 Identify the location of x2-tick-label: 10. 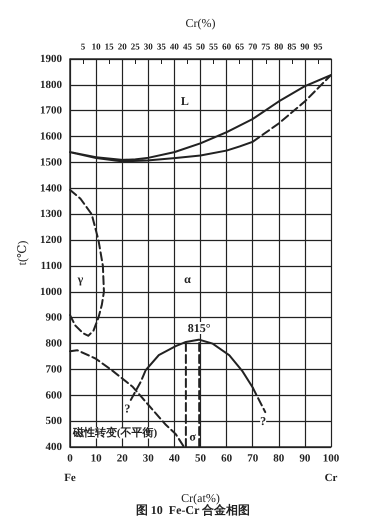
(97, 47).